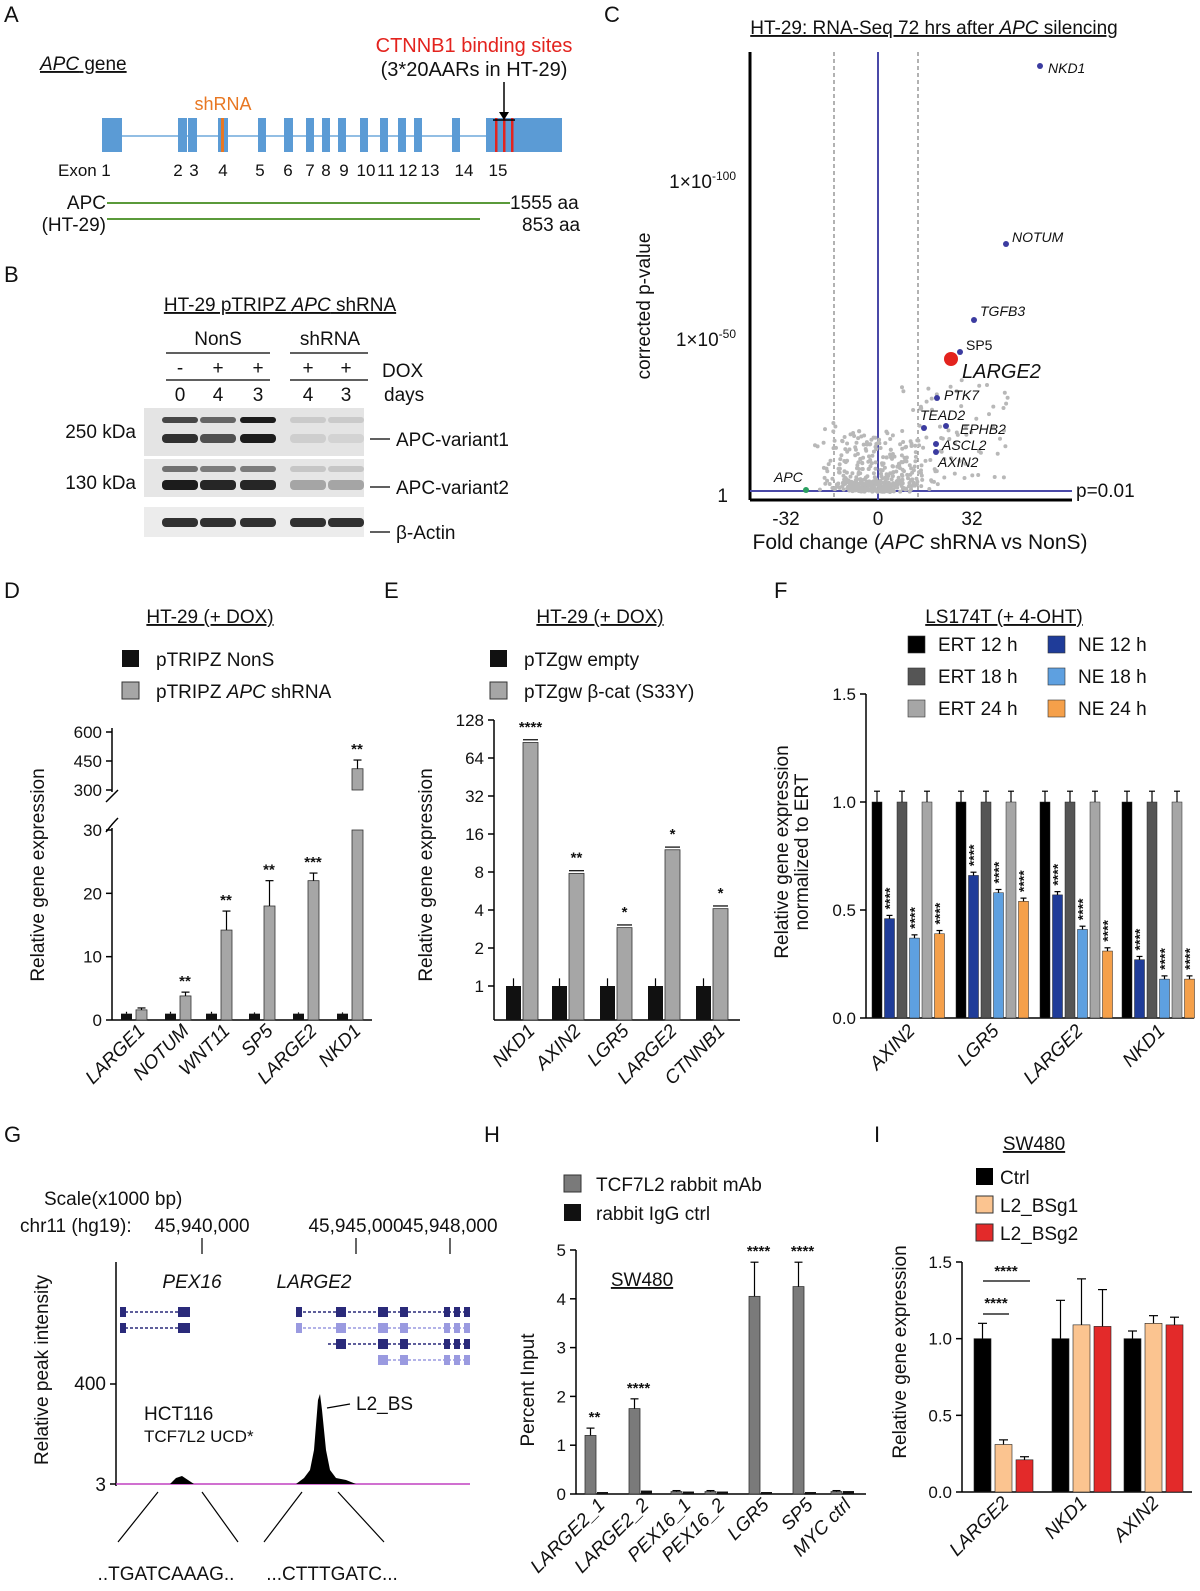 The height and width of the screenshot is (1591, 1200). I want to click on gene-label-sp5: SP5, so click(979, 345).